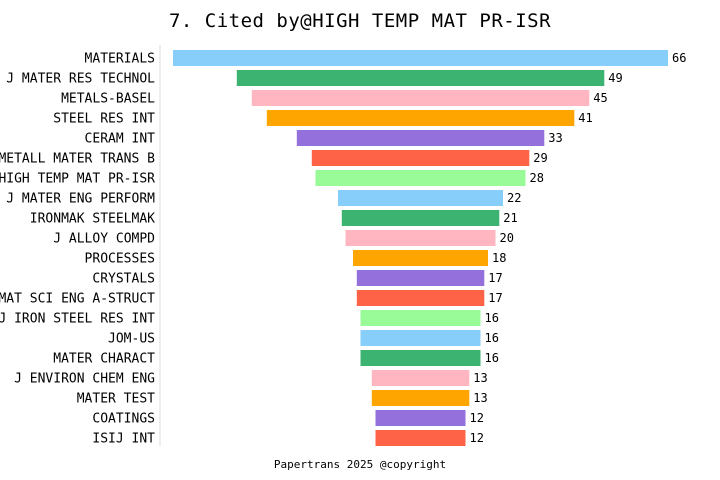 Image resolution: width=720 pixels, height=480 pixels. Describe the element at coordinates (123, 419) in the screenshot. I see `category-label-18: COATINGS` at that location.